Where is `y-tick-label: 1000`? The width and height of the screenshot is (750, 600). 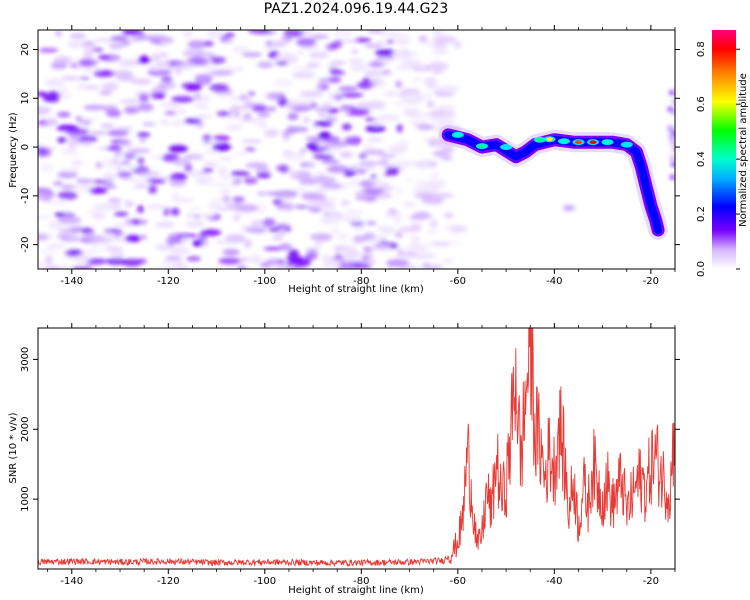 y-tick-label: 1000 is located at coordinates (25, 498).